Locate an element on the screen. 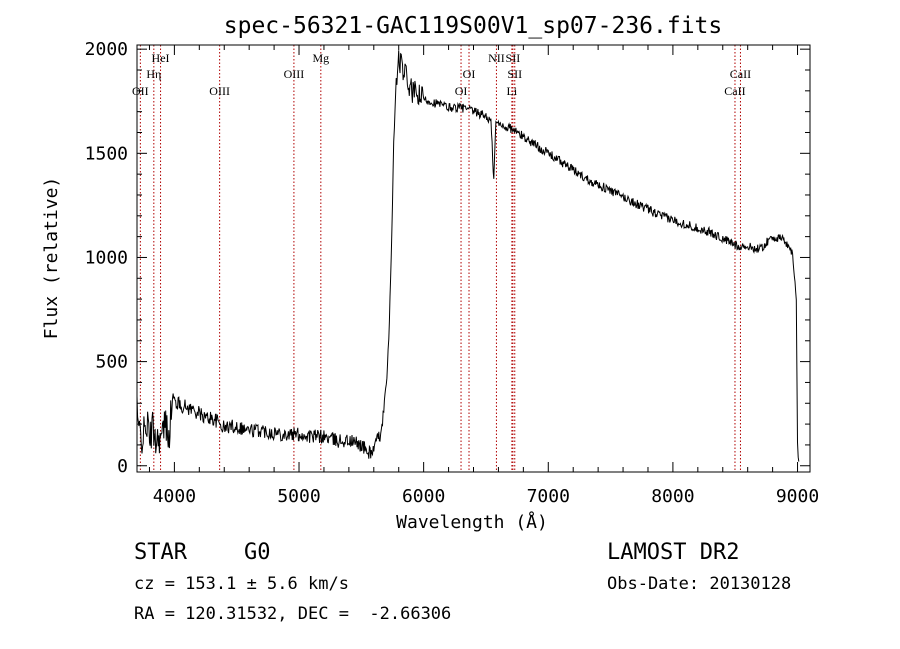 This screenshot has width=900, height=649. x-axis-label: Wavelength (Å) is located at coordinates (472, 522).